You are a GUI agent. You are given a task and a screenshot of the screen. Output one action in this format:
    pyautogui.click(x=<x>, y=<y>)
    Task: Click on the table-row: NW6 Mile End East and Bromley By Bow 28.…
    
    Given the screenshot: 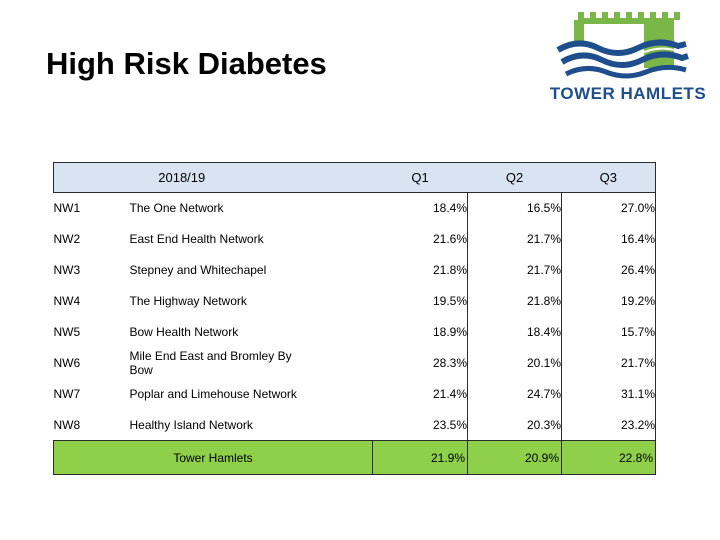 What is the action you would take?
    pyautogui.click(x=354, y=363)
    